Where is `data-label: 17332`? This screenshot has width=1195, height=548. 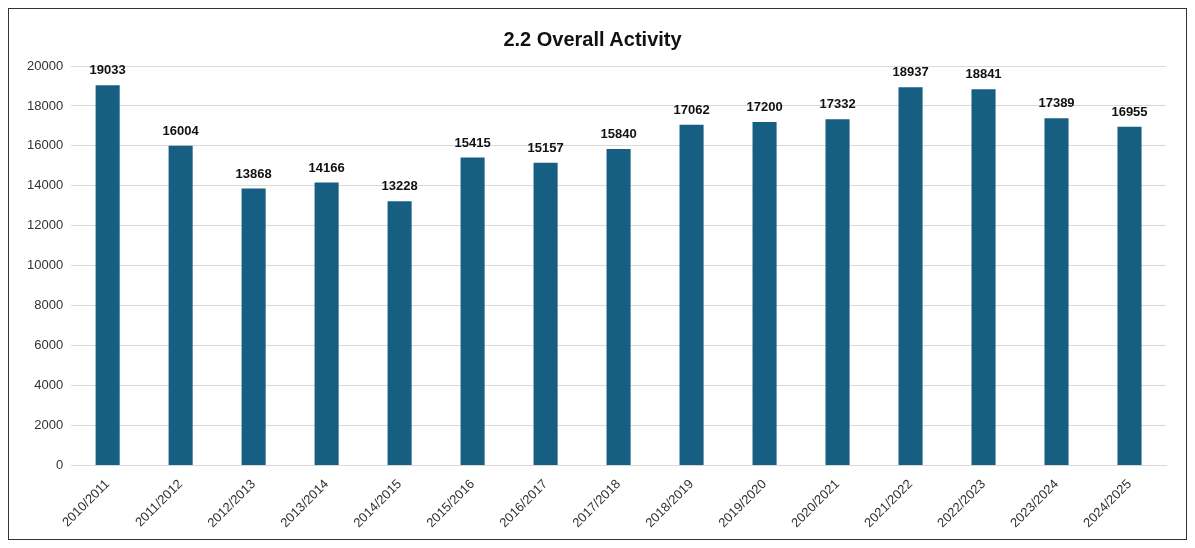
data-label: 17332 is located at coordinates (837, 104).